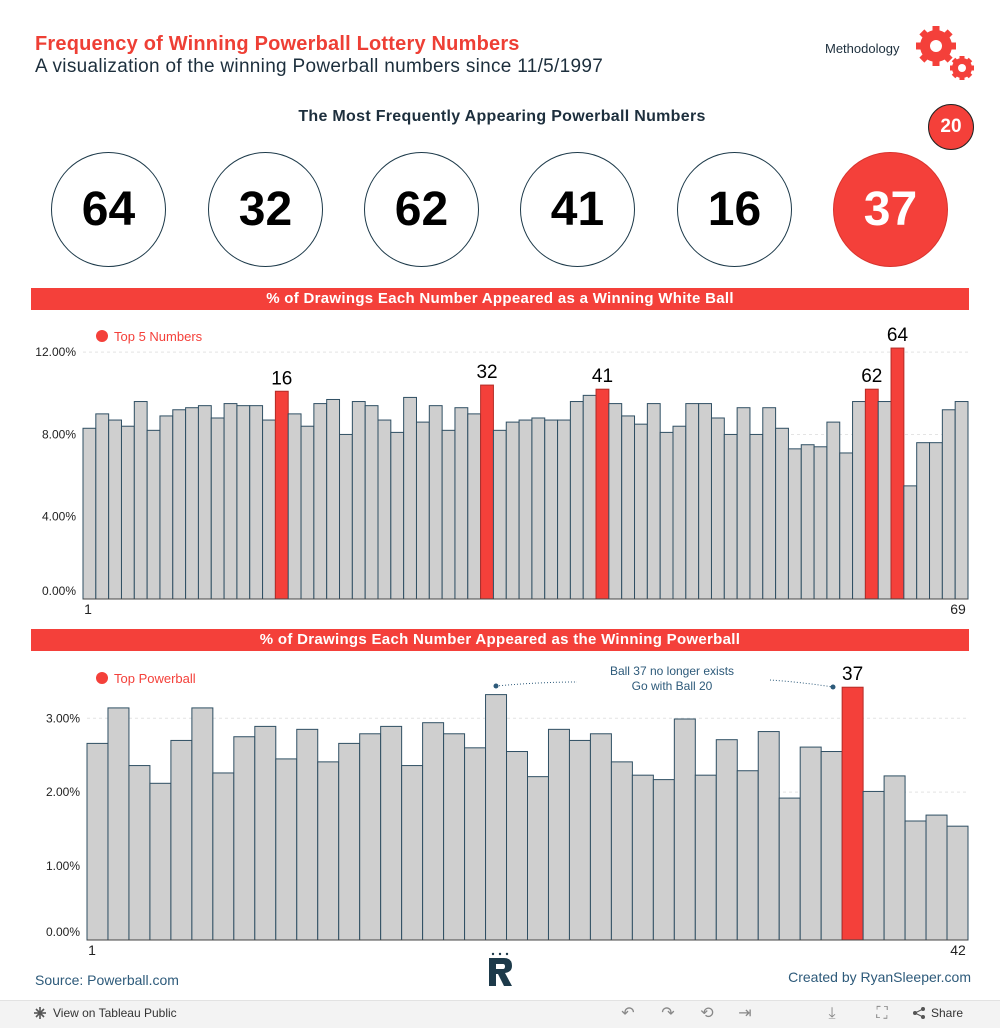  What do you see at coordinates (668, 1013) in the screenshot?
I see `redo-icon: ↷` at bounding box center [668, 1013].